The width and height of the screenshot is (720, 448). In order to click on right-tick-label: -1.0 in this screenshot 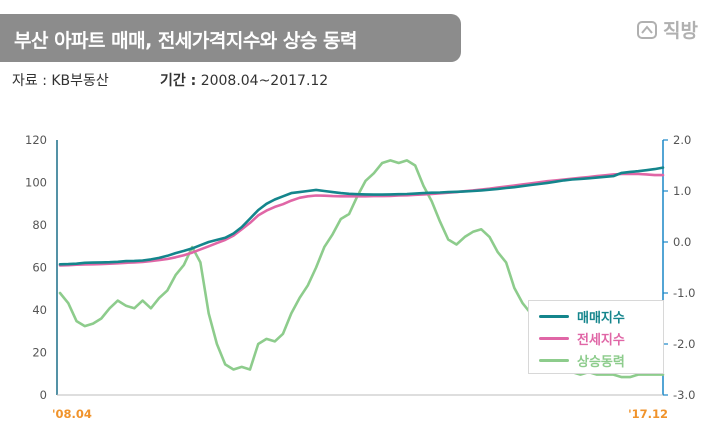, I will do `click(684, 293)`.